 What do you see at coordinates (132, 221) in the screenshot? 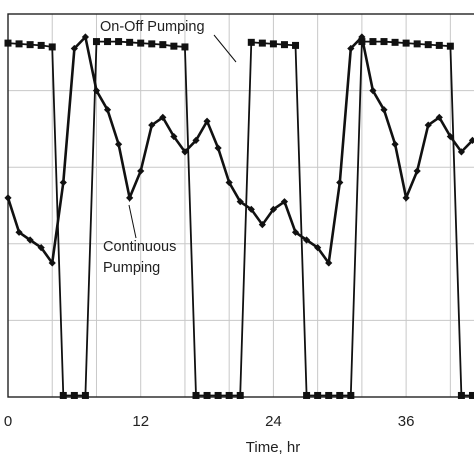
I see `annotation-arrow-continuous` at bounding box center [132, 221].